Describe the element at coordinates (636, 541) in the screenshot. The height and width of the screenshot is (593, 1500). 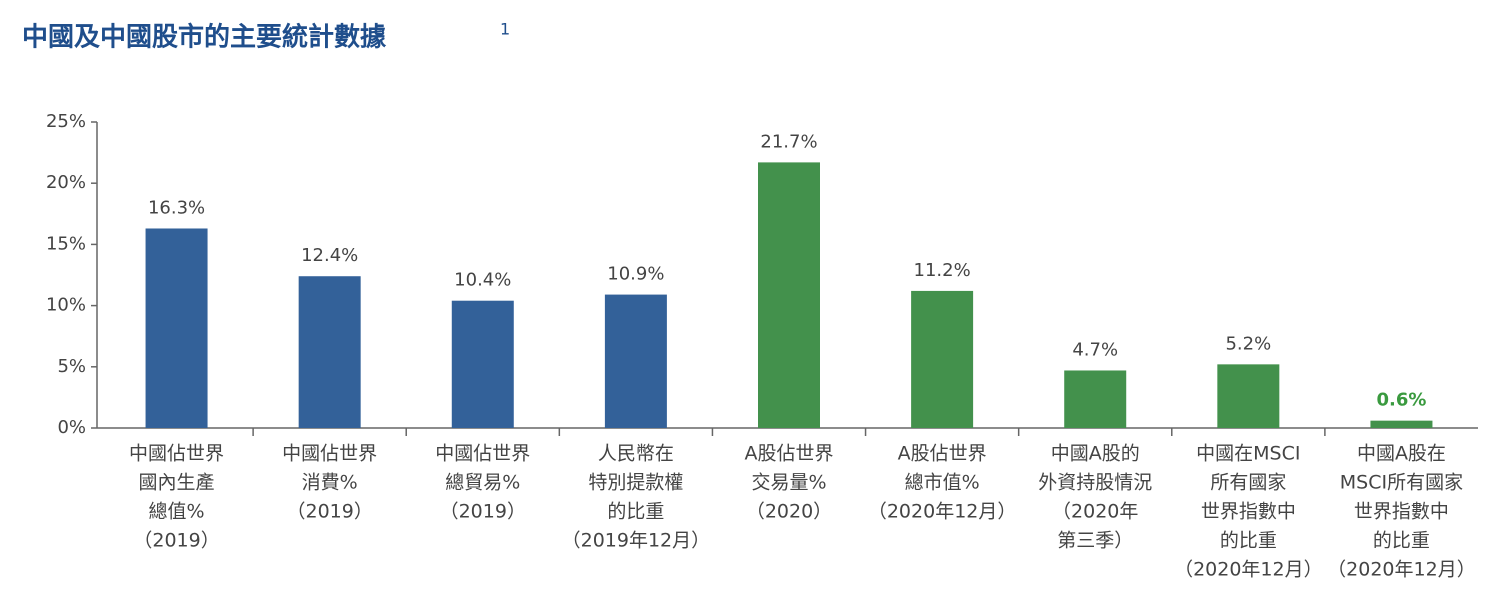
I see `x-tick-label: （2019年12月）` at that location.